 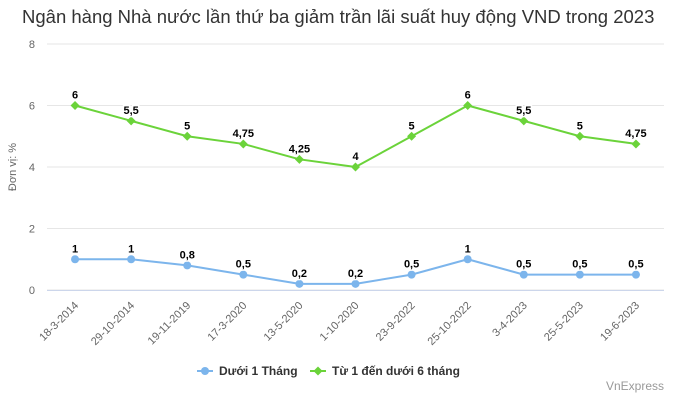 I want to click on legend-label: Dưới 1 Tháng, so click(x=258, y=371).